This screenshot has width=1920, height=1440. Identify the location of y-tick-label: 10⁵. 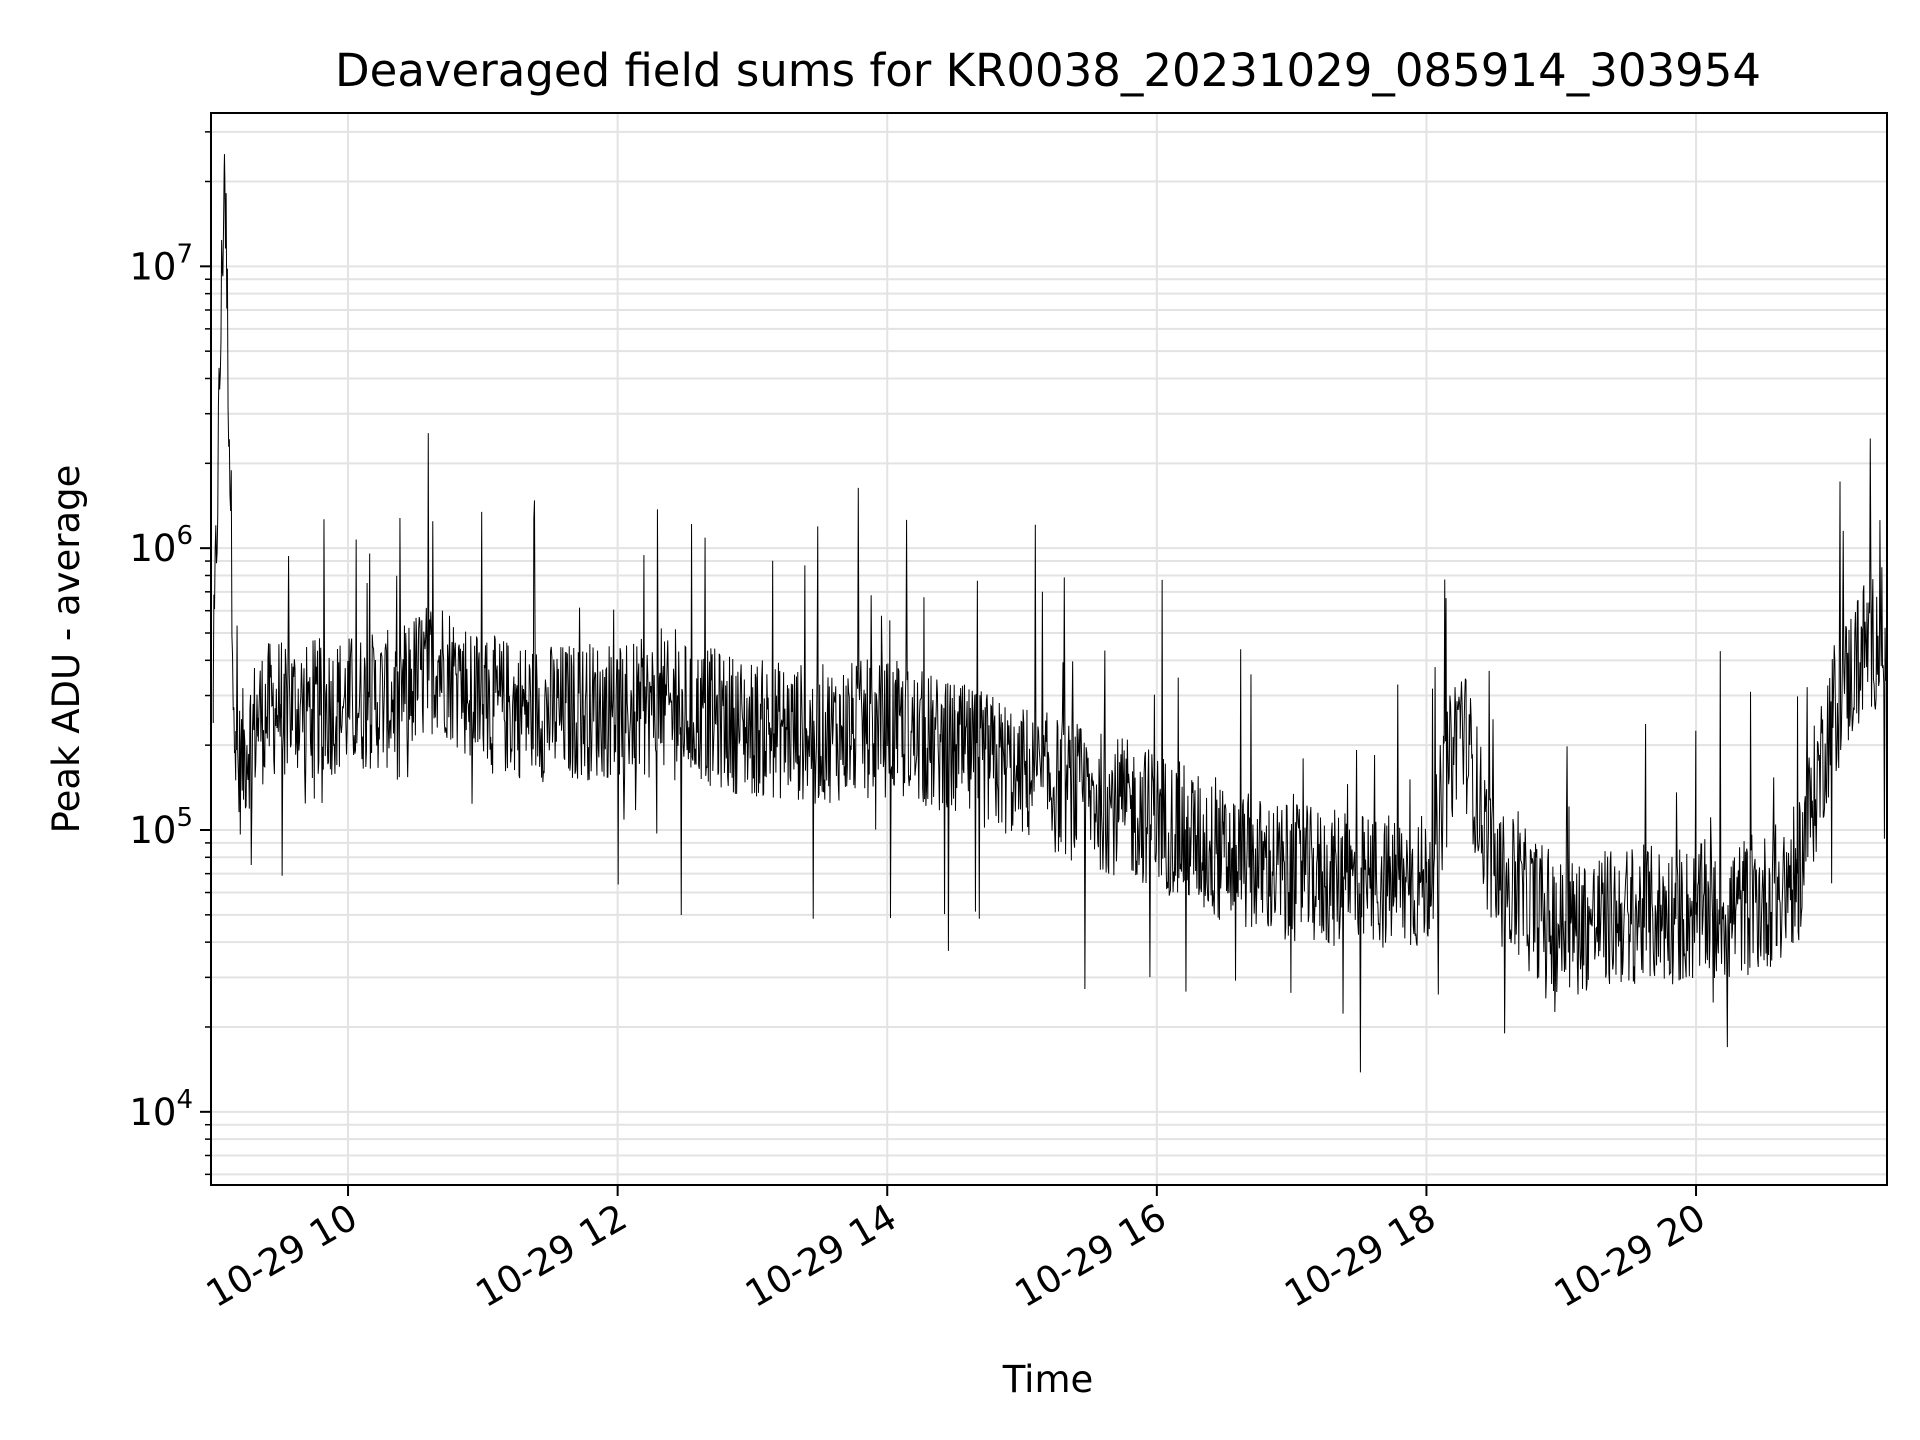
(161, 827).